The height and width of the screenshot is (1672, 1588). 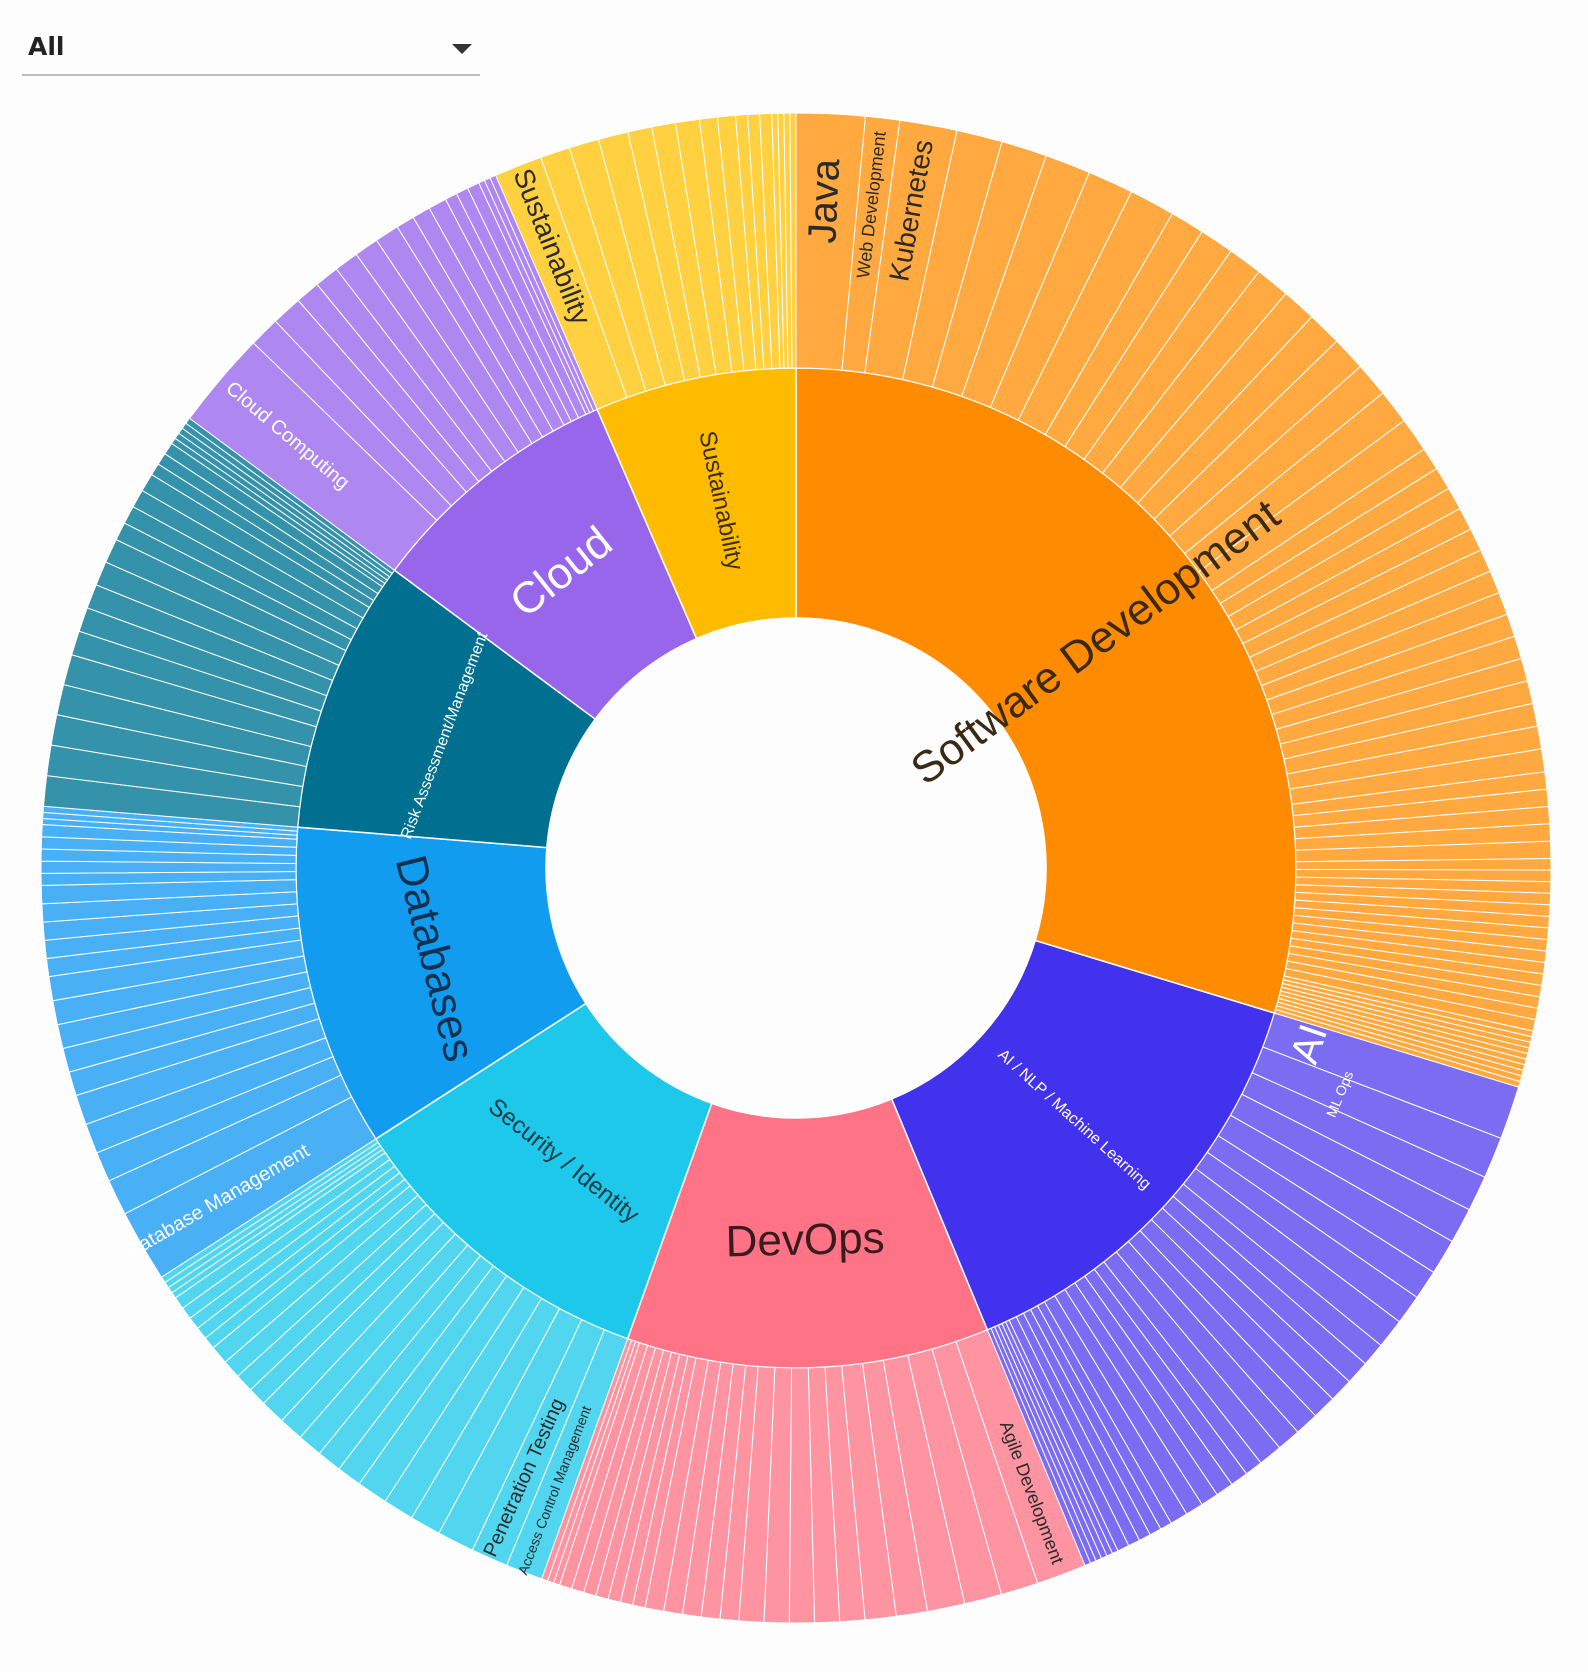 I want to click on subsegment-label-java: Java, so click(x=824, y=200).